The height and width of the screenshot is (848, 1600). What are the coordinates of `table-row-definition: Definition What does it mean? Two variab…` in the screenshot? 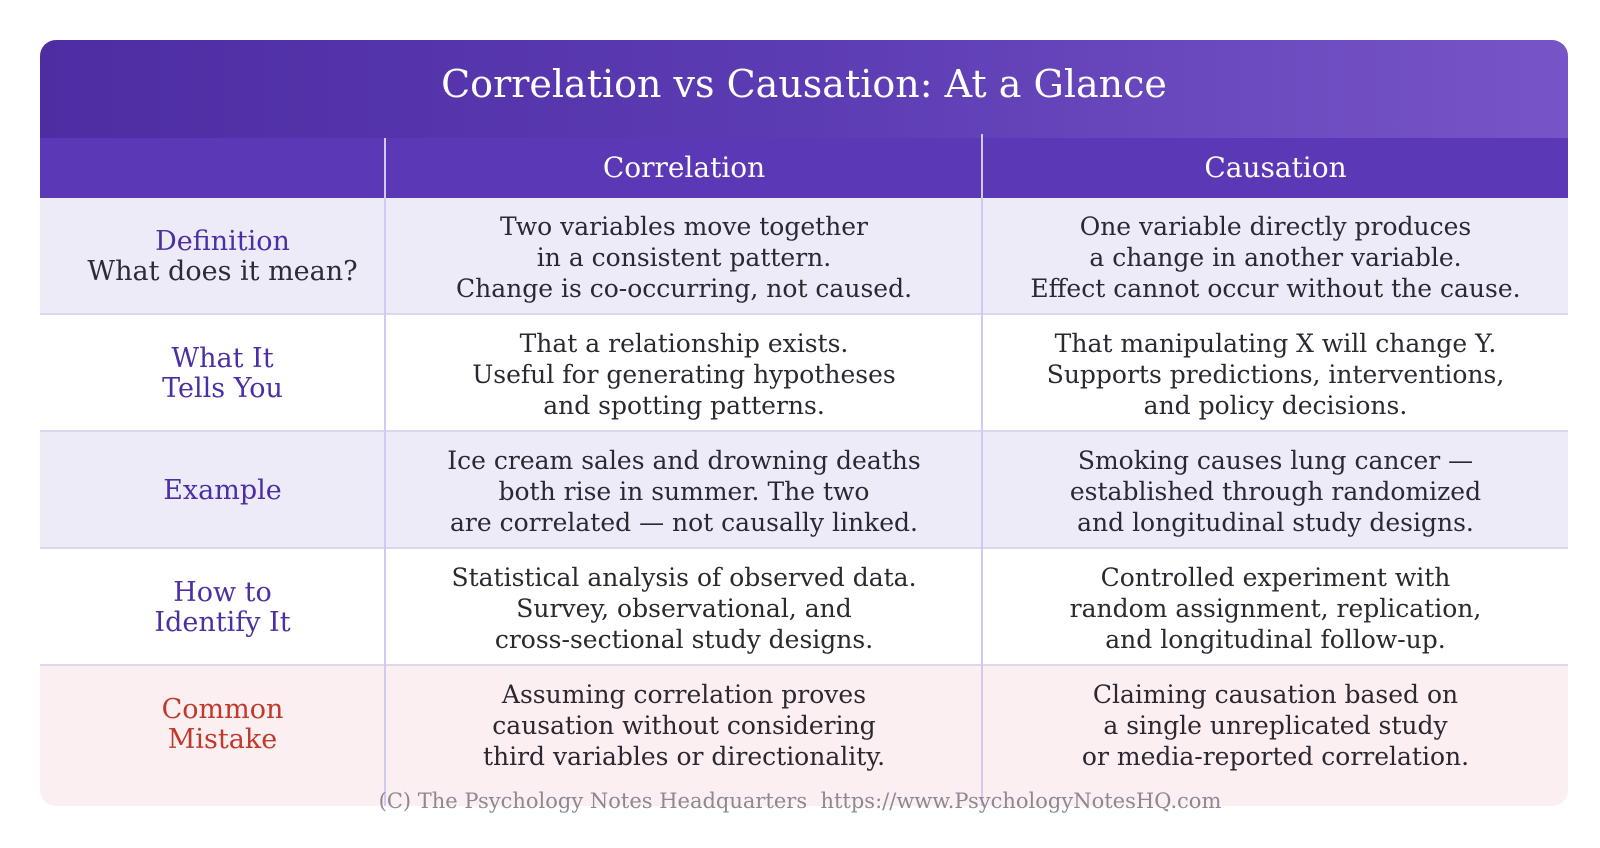 It's located at (804, 257).